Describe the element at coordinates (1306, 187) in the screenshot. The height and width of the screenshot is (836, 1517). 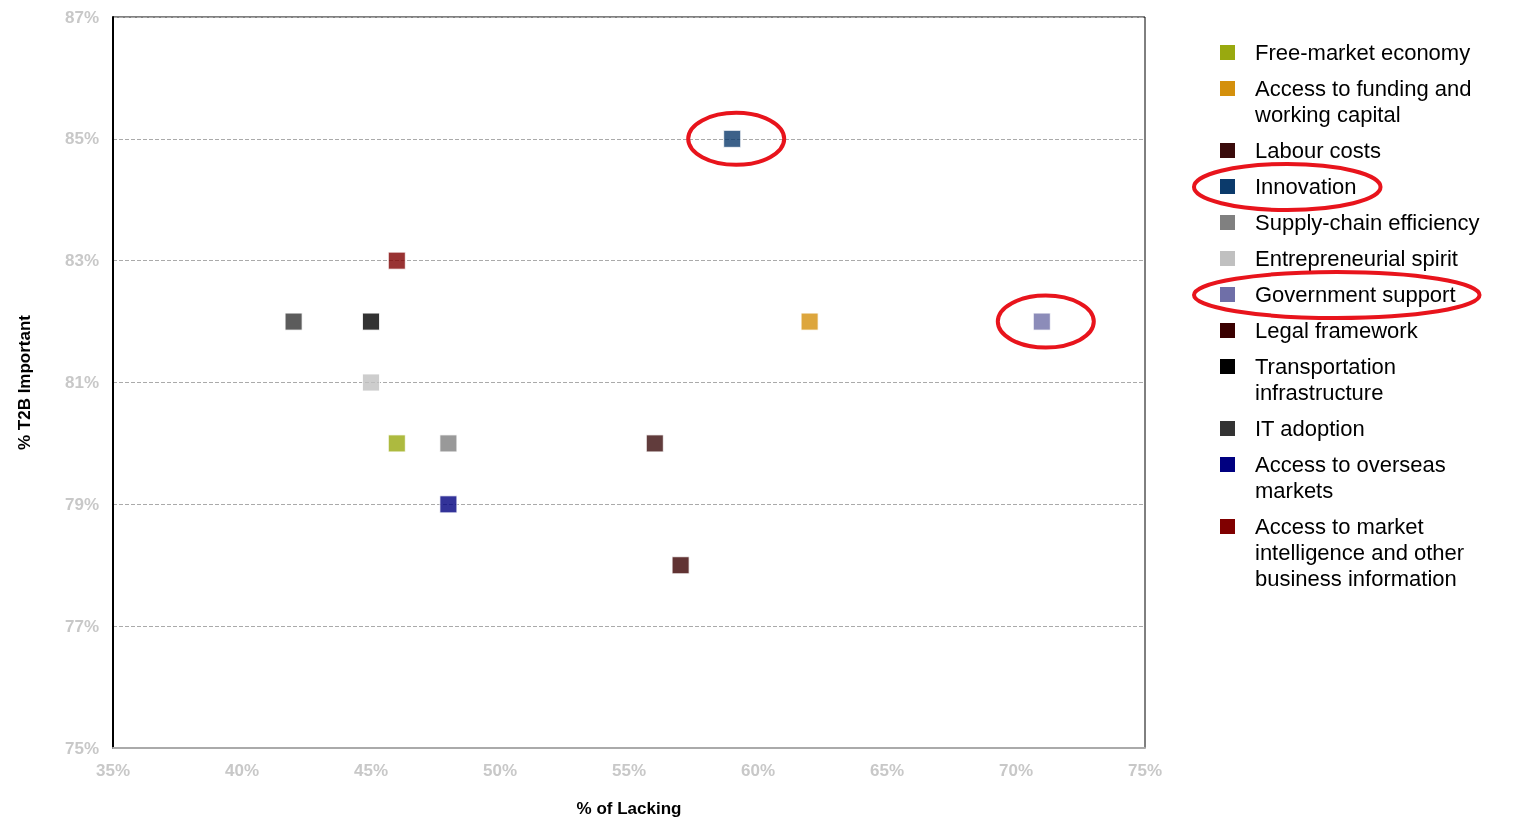
I see `legend-label: Innovation` at that location.